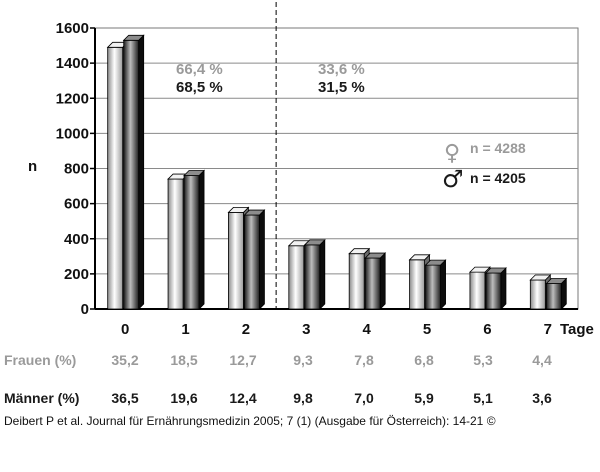 Image resolution: width=600 pixels, height=472 pixels. What do you see at coordinates (33, 166) in the screenshot?
I see `y-axis-label: n` at bounding box center [33, 166].